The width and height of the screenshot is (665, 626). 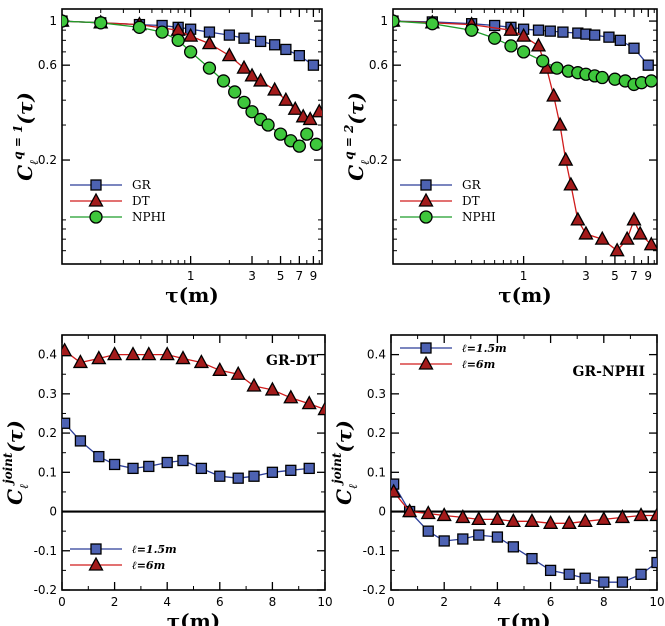 What do you see at coordinates (192, 295) in the screenshot?
I see `x-axis-title: τ(m)` at bounding box center [192, 295].